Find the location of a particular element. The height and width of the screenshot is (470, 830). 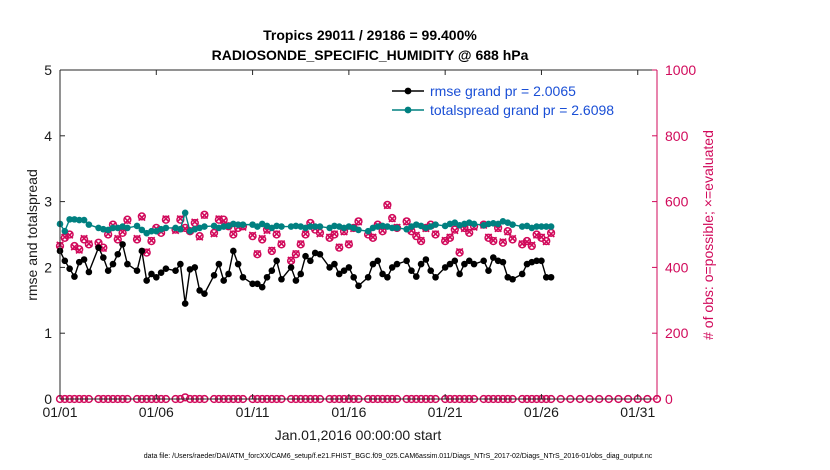

legend-rmse-label: rmse grand pr = 2.0065 is located at coordinates (503, 91).